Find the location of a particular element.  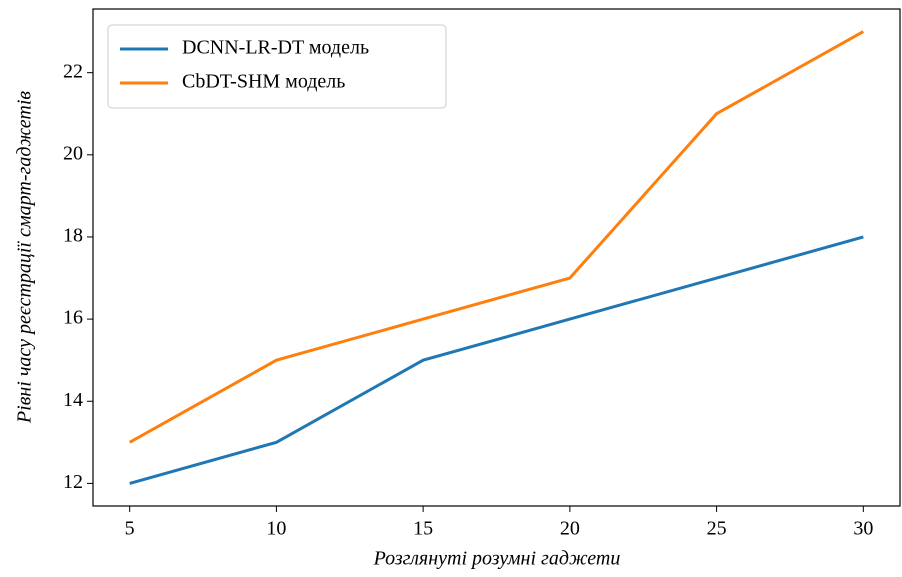

x-tick-label: 5 is located at coordinates (130, 529).